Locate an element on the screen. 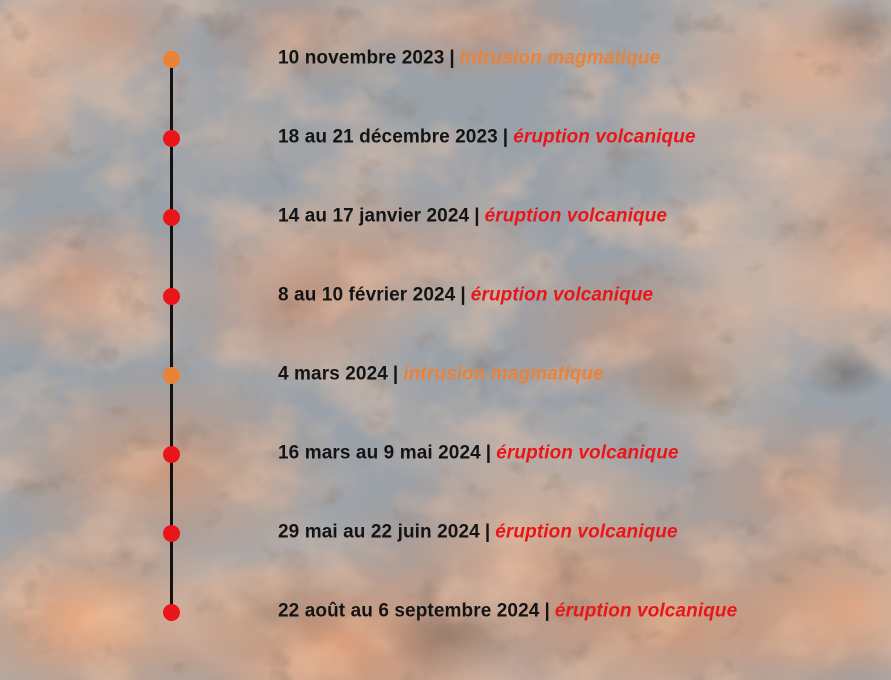  timeline-line is located at coordinates (171, 335).